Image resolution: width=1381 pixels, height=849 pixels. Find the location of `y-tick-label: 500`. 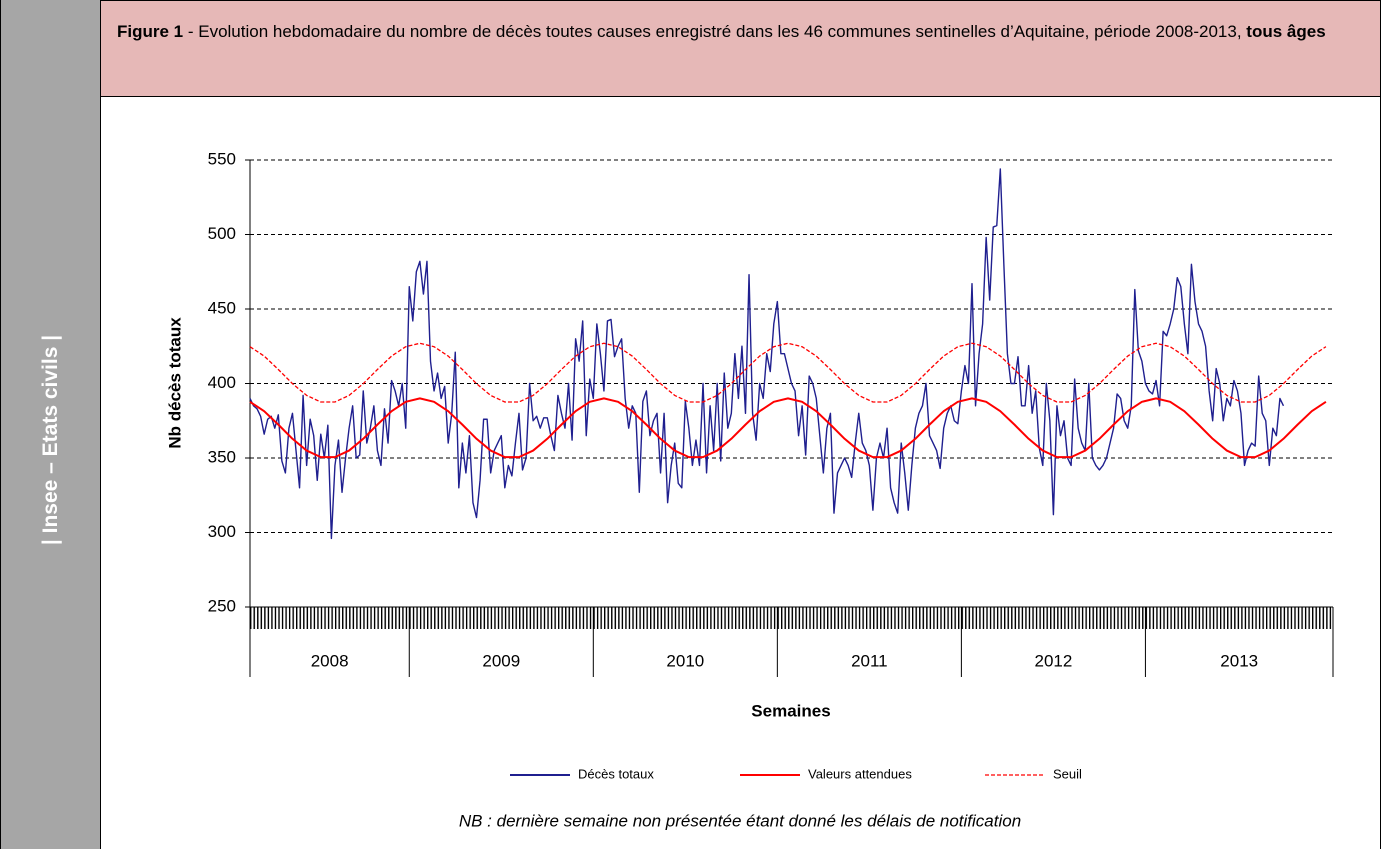

y-tick-label: 500 is located at coordinates (222, 233).